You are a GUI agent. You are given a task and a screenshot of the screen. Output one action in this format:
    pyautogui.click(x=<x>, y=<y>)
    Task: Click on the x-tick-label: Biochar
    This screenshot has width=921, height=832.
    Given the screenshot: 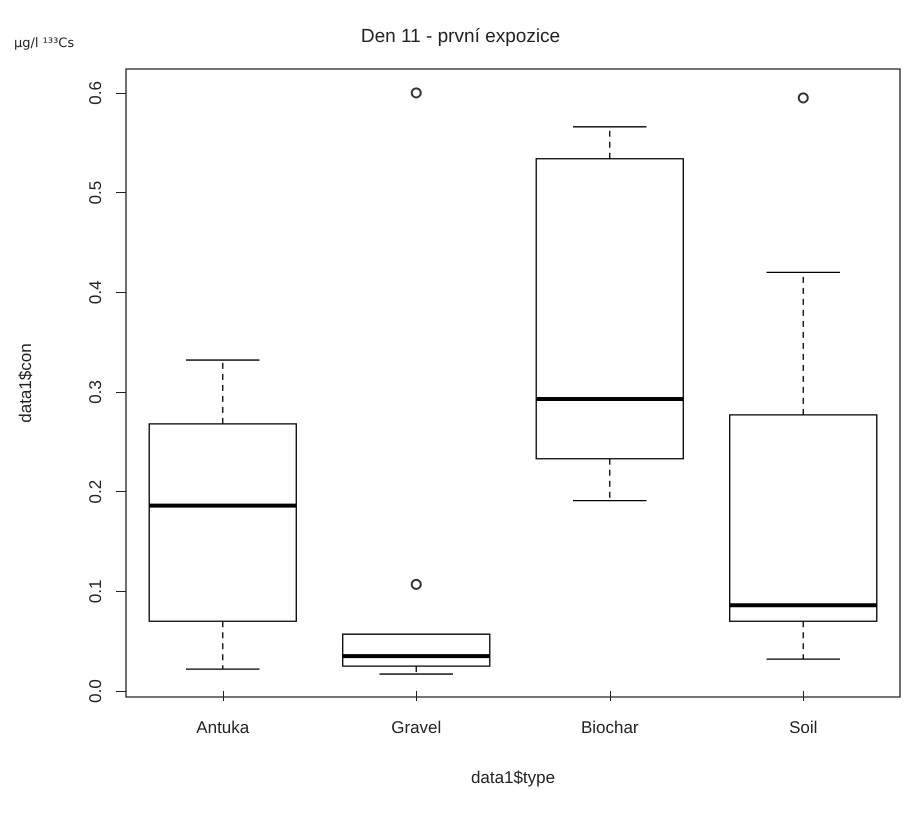 What is the action you would take?
    pyautogui.click(x=609, y=727)
    